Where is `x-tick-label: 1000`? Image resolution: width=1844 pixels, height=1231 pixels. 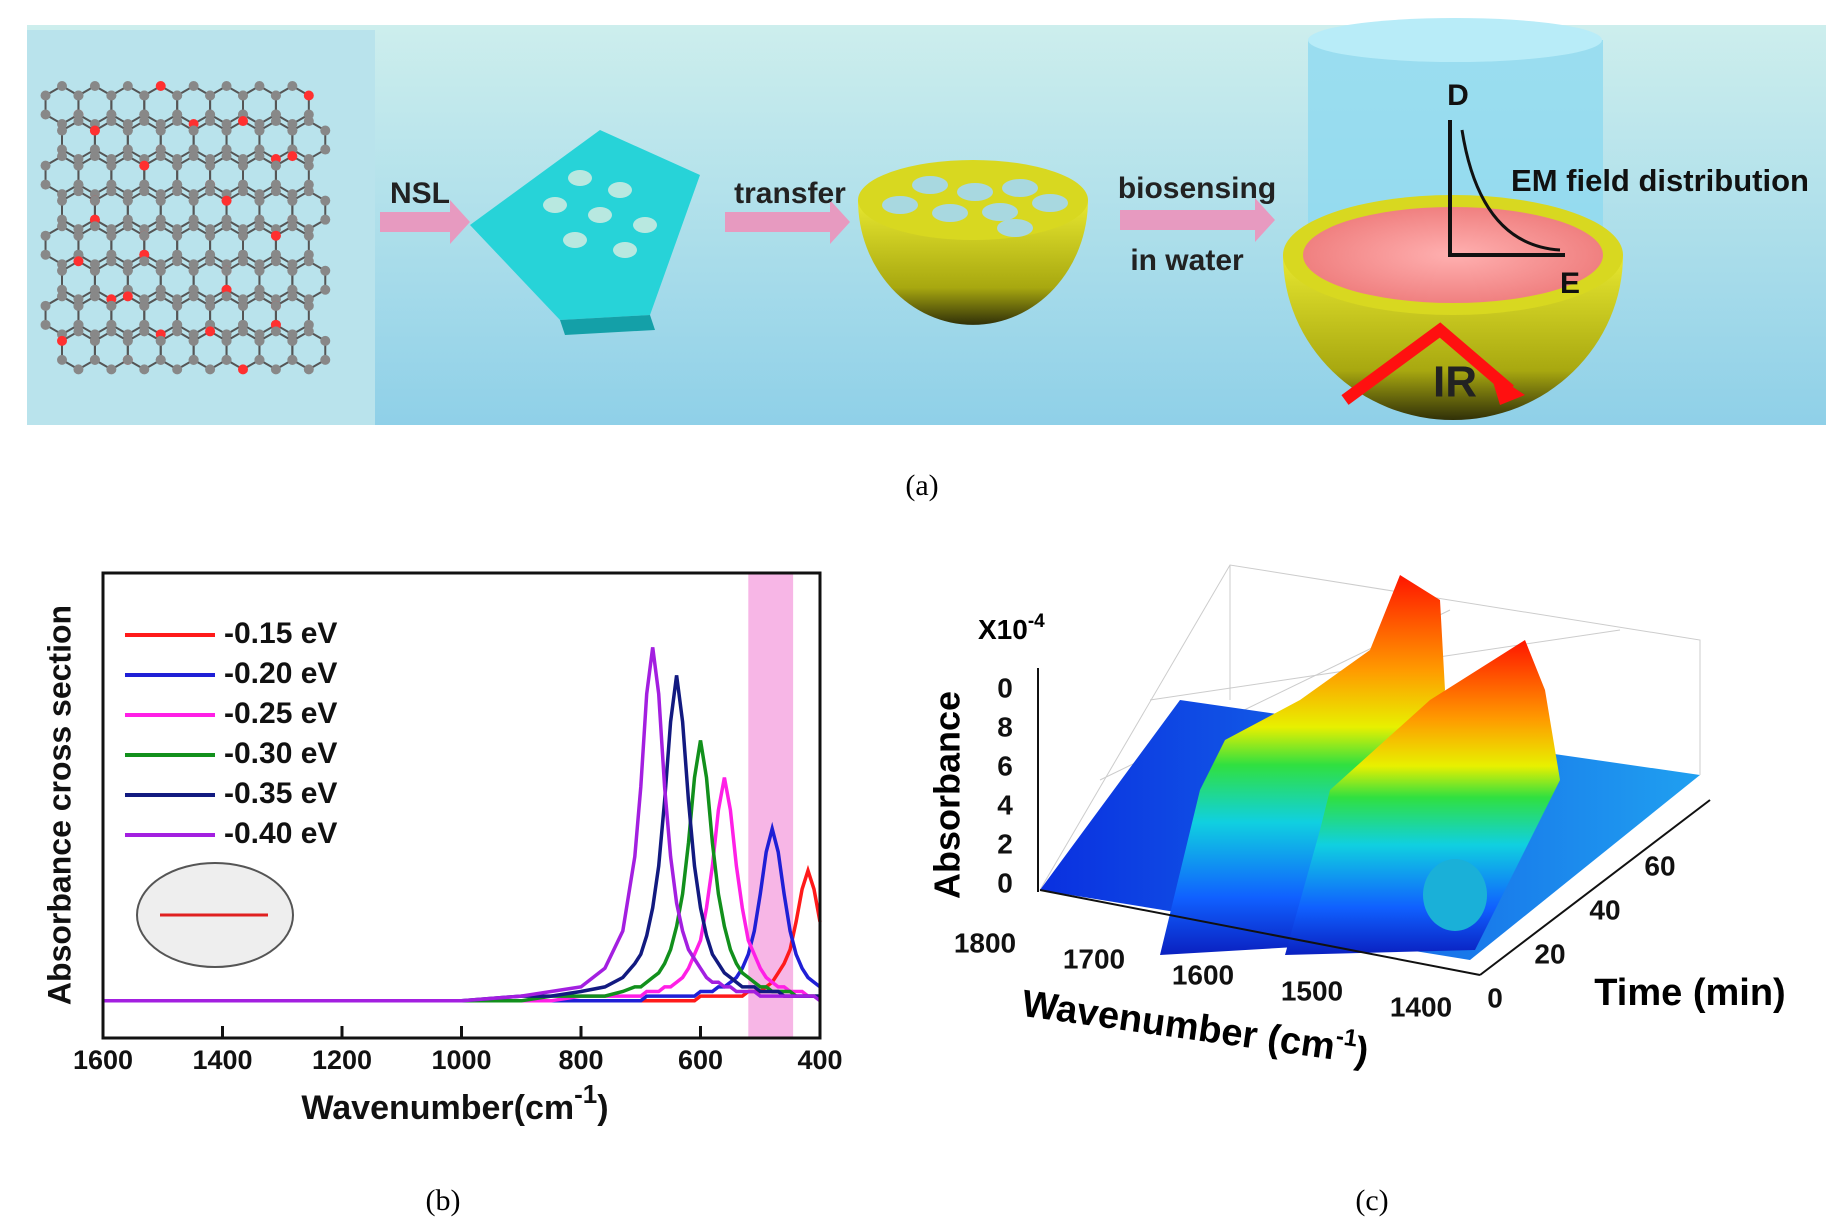
x-tick-label: 1000 is located at coordinates (461, 1060).